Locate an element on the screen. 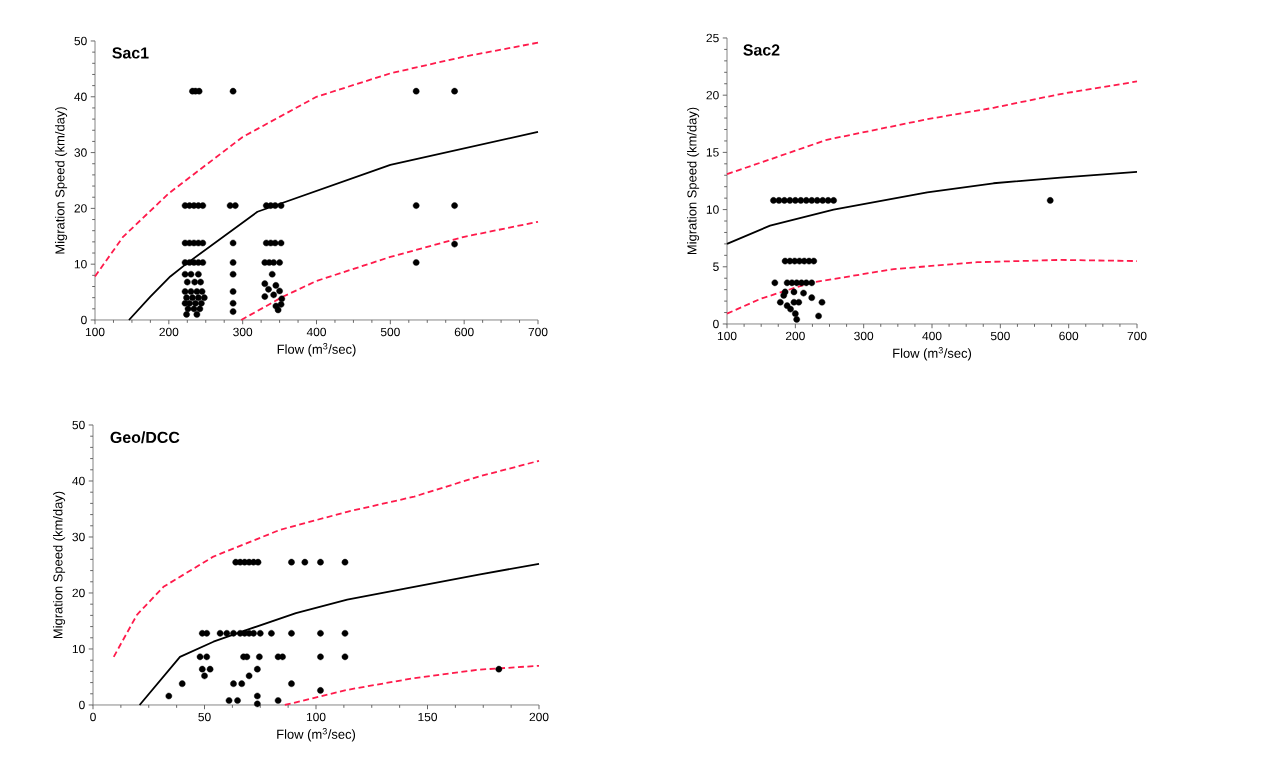  x-tick-label: 150 is located at coordinates (428, 717).